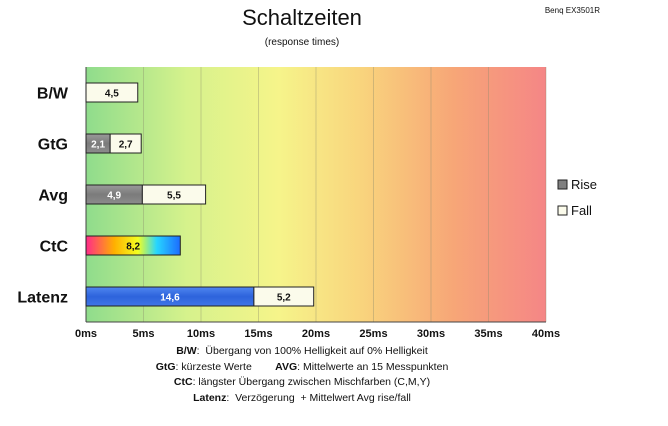  I want to click on x-tick-label: 5ms, so click(143, 334).